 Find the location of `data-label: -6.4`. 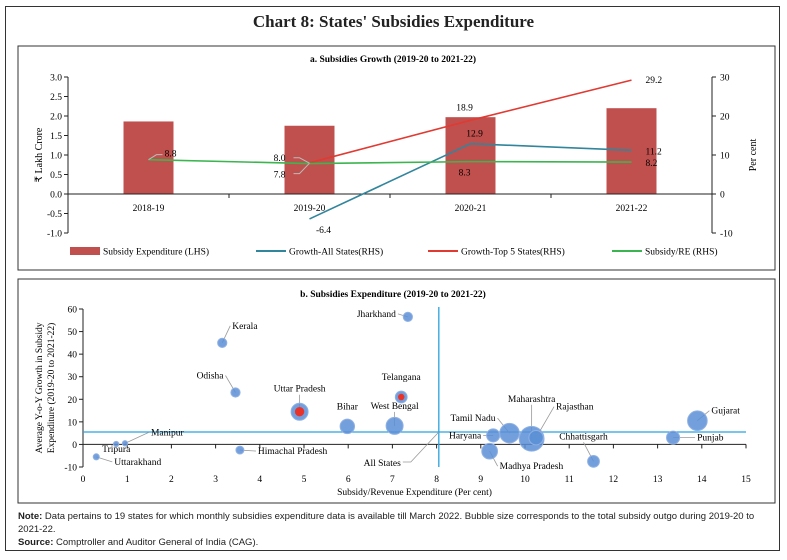

data-label: -6.4 is located at coordinates (323, 231).